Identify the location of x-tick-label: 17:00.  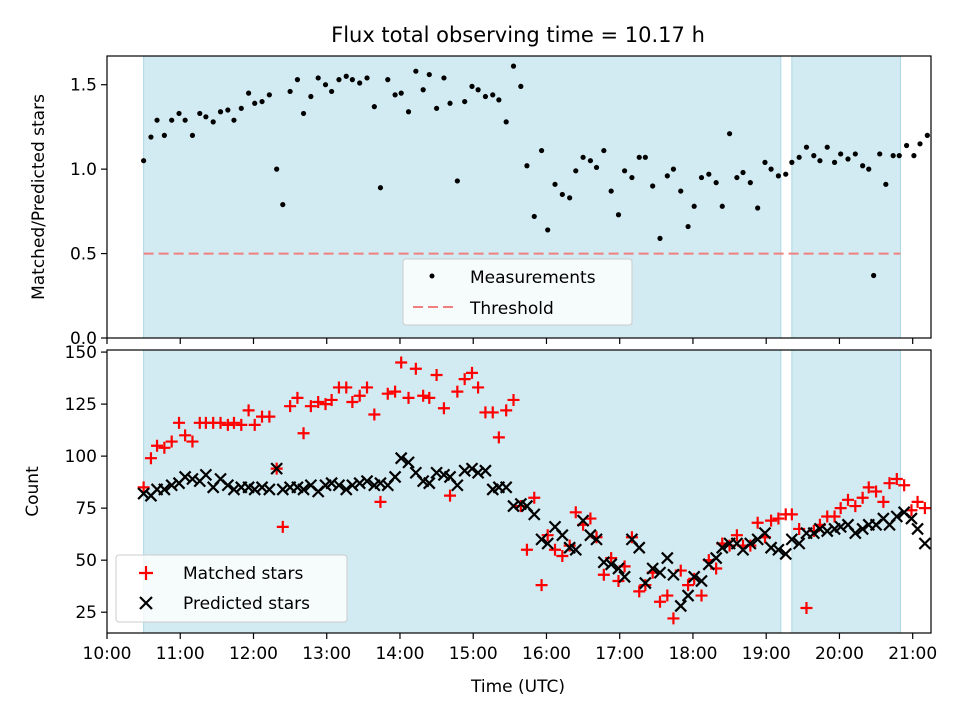
(619, 654).